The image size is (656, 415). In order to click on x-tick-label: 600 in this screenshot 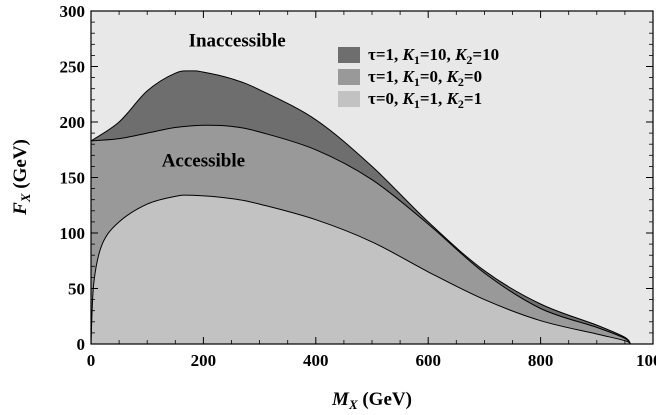, I will do `click(428, 360)`.